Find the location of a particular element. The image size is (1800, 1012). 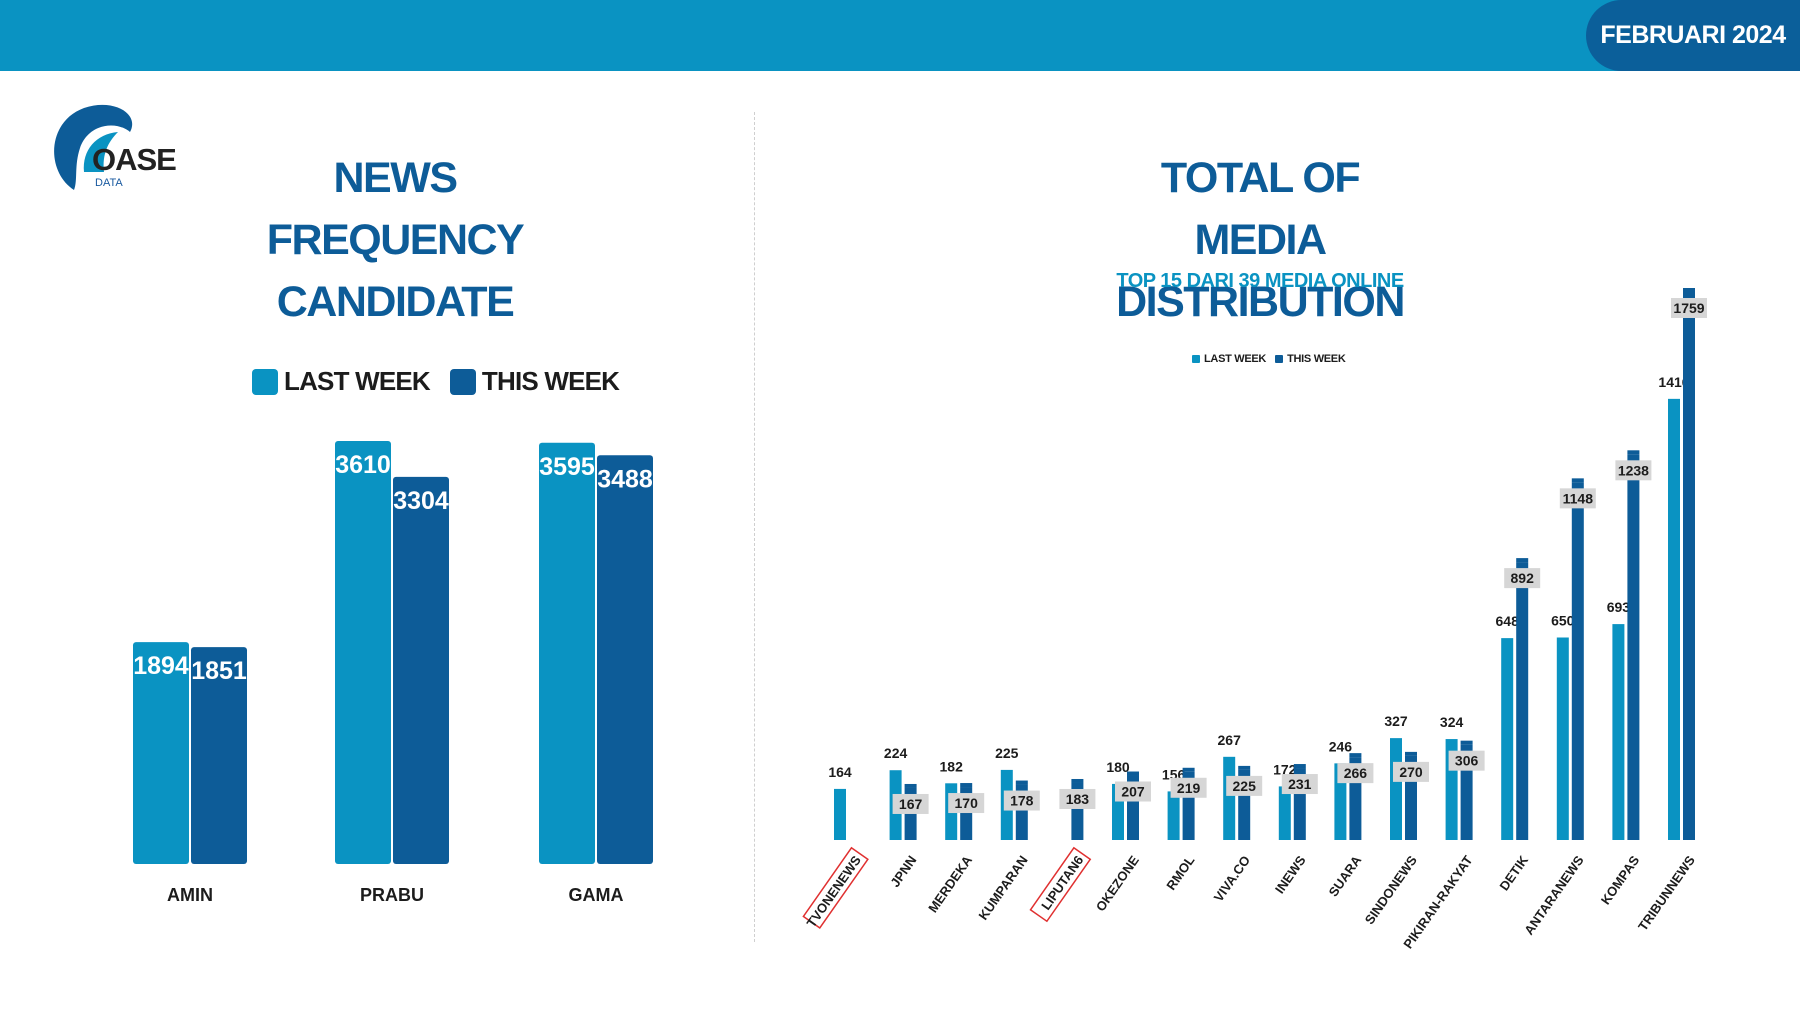

category-label-antaranews: ANTARANEWS is located at coordinates (1554, 895).